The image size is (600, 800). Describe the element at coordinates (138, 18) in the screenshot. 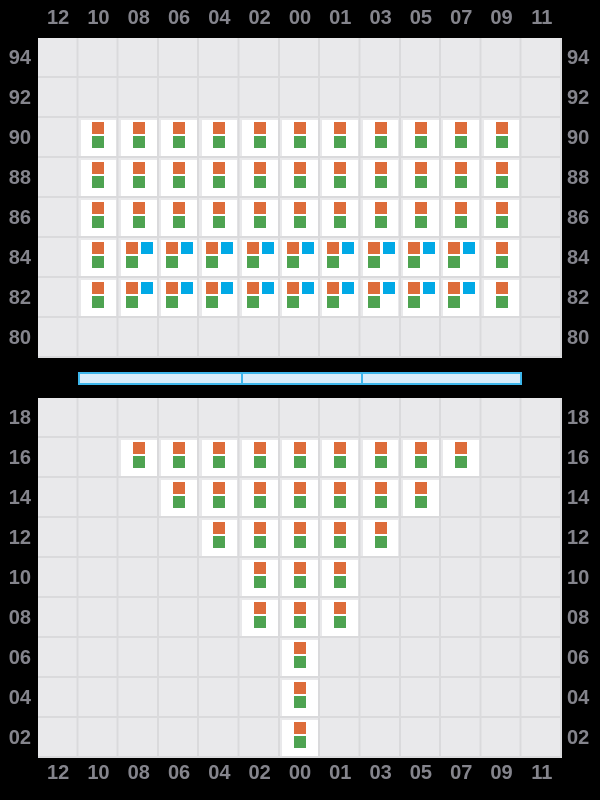

I see `top-column-label: 08` at that location.